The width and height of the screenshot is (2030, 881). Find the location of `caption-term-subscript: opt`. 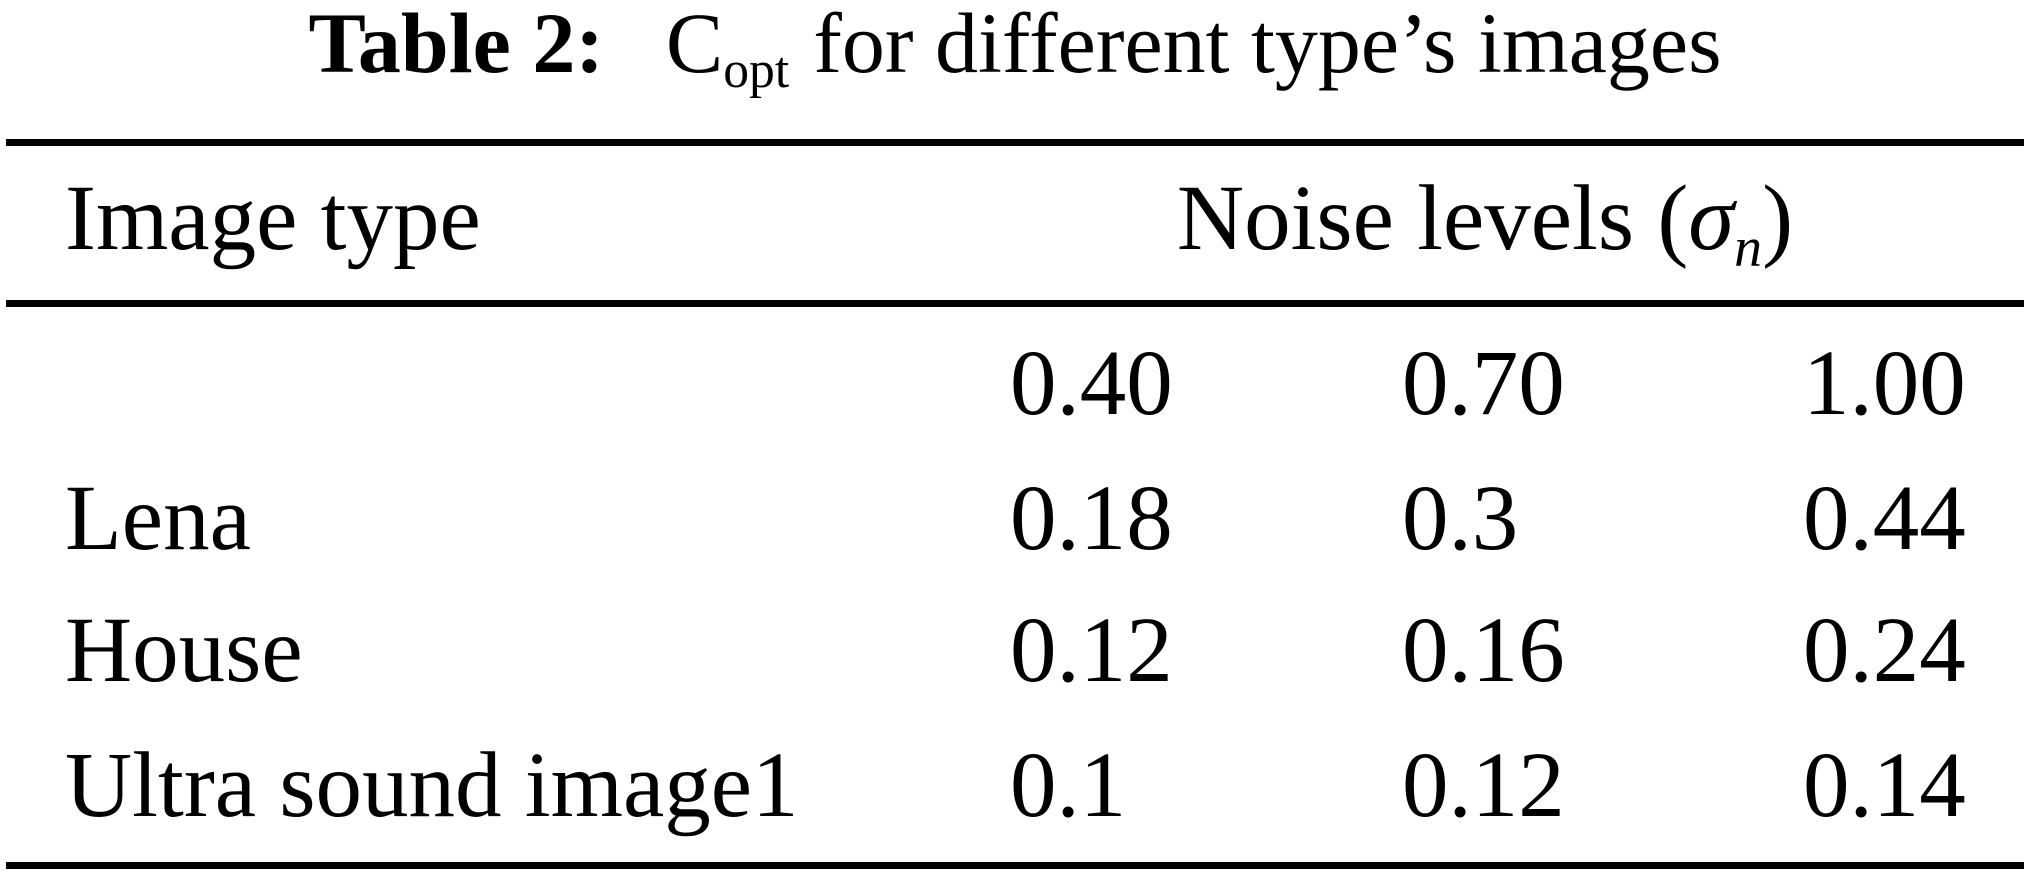

caption-term-subscript: opt is located at coordinates (756, 71).